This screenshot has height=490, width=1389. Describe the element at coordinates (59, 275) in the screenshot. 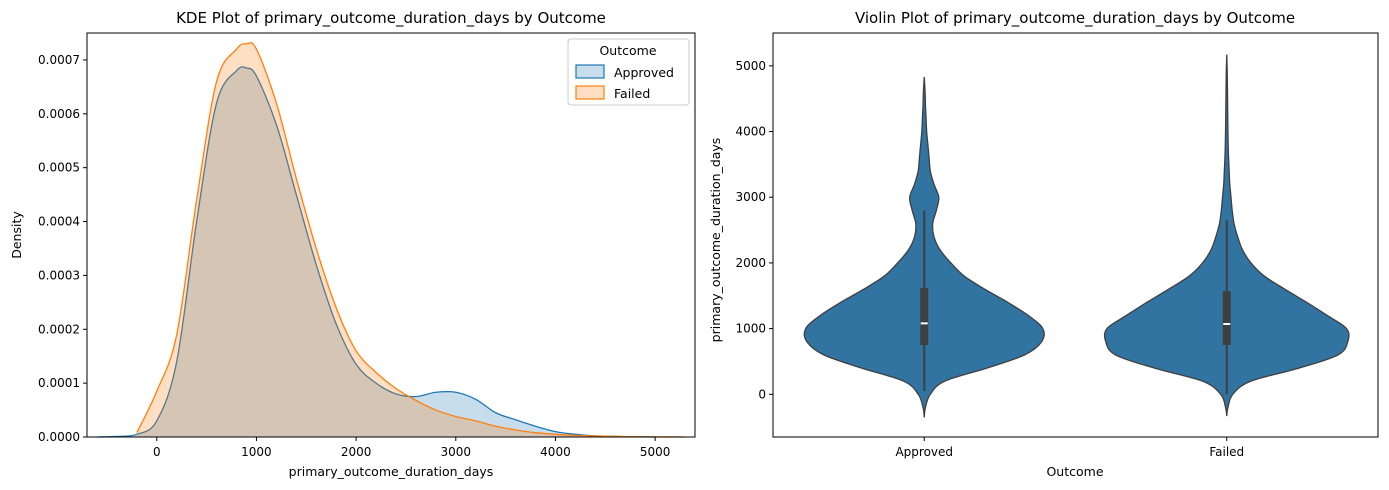

I see `kde-y-tick-label: 0.0003` at that location.